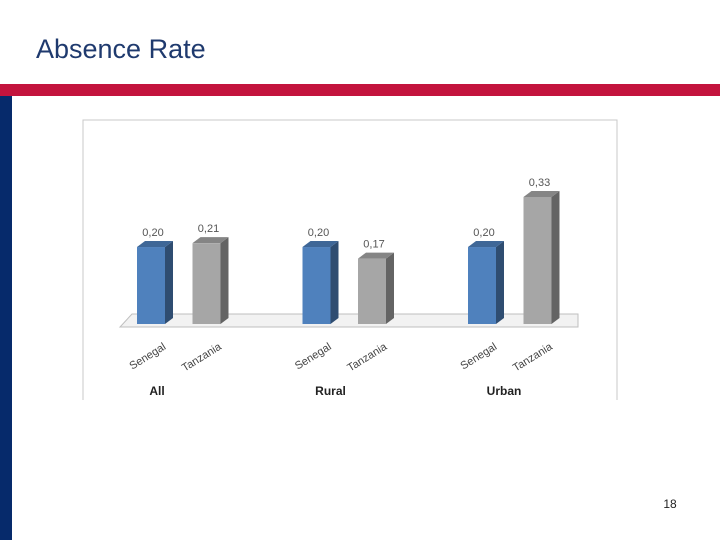  I want to click on header-band, so click(360, 90).